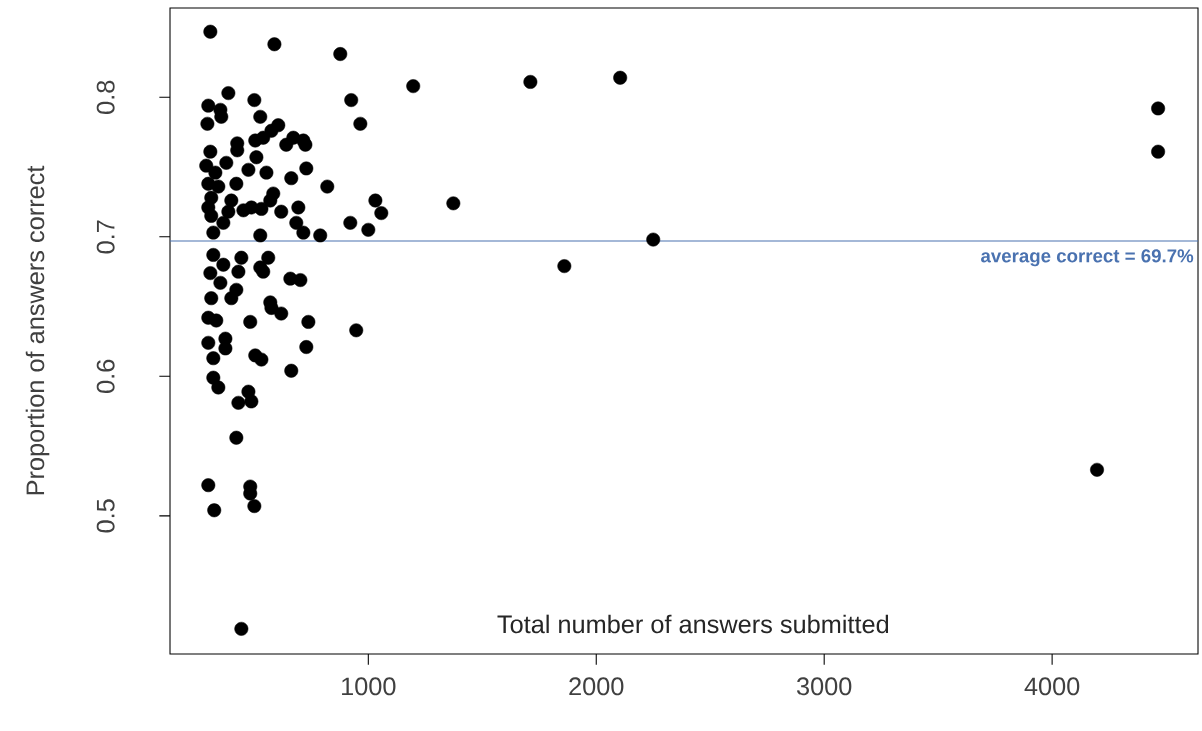 The image size is (1202, 731). I want to click on y-tick-label: 0.5, so click(105, 516).